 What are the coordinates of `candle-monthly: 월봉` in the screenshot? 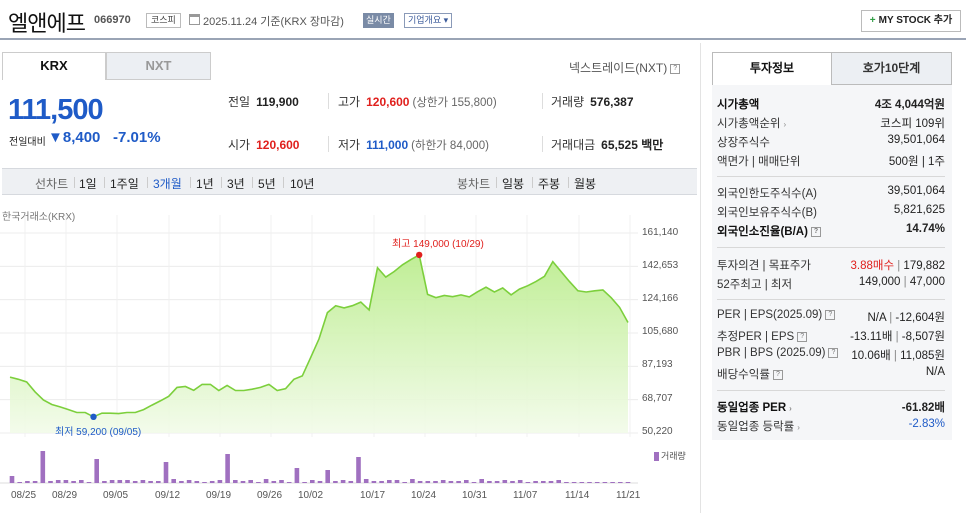 It's located at (585, 184).